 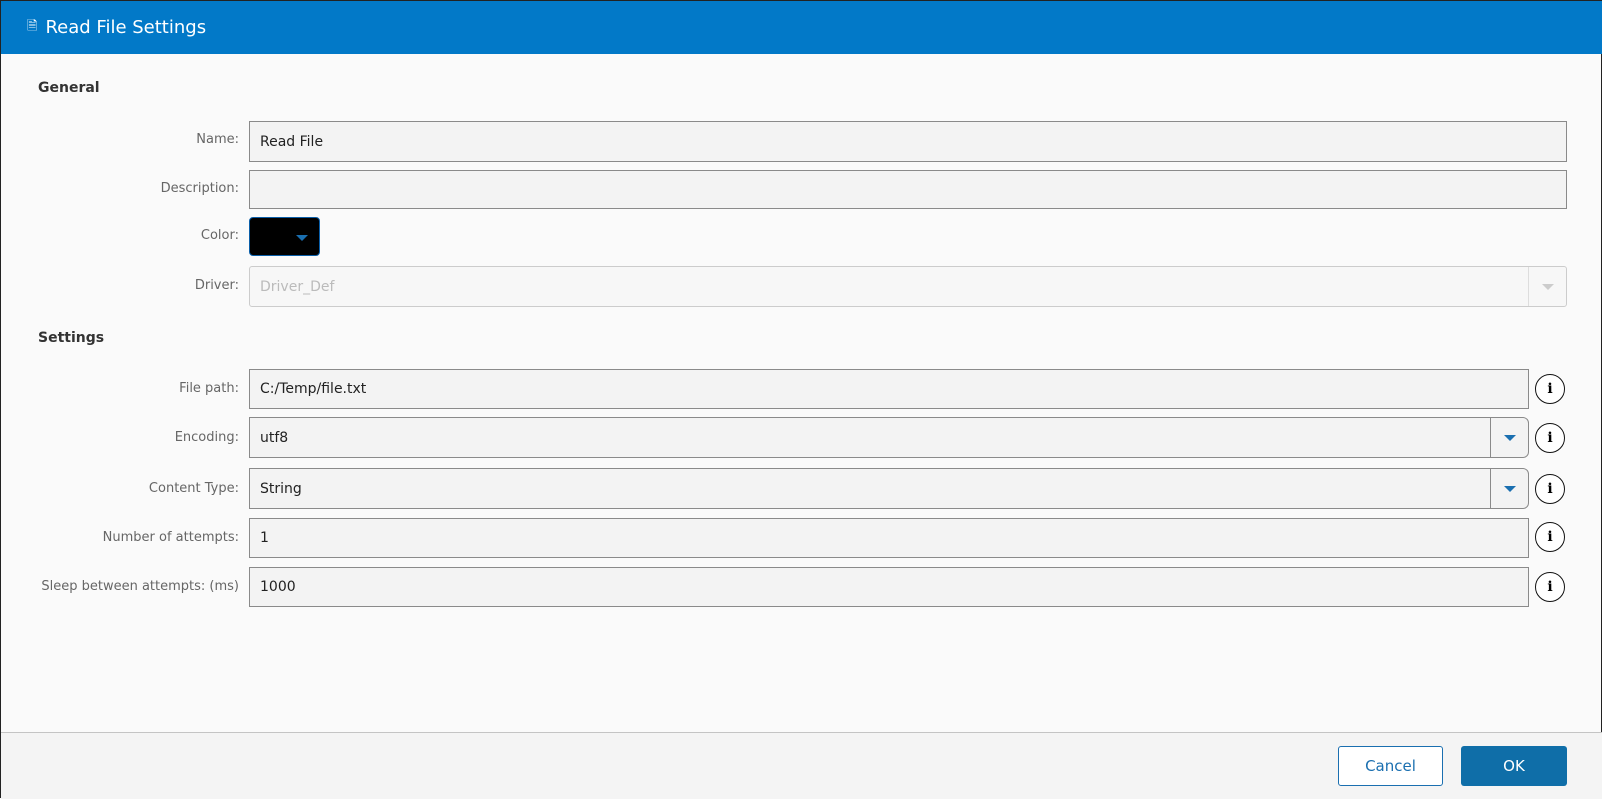 I want to click on driver-dropdown-button, so click(x=1547, y=286).